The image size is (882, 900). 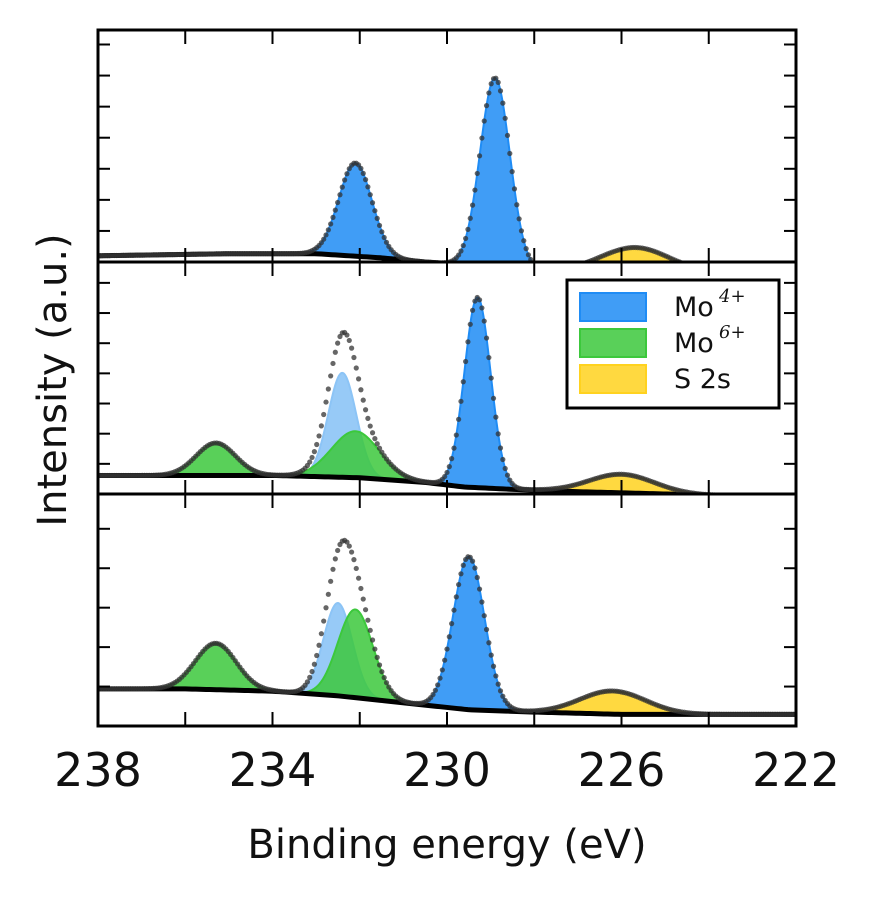 I want to click on x-axis-label: Binding energy (eV), so click(x=446, y=845).